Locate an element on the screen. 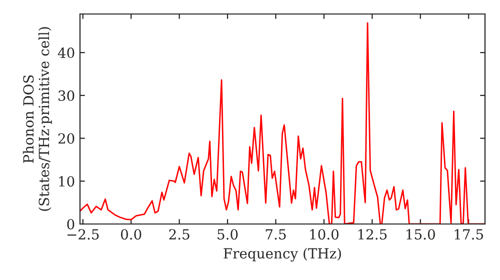  x-axis-title: Frequency (THz) is located at coordinates (282, 255).